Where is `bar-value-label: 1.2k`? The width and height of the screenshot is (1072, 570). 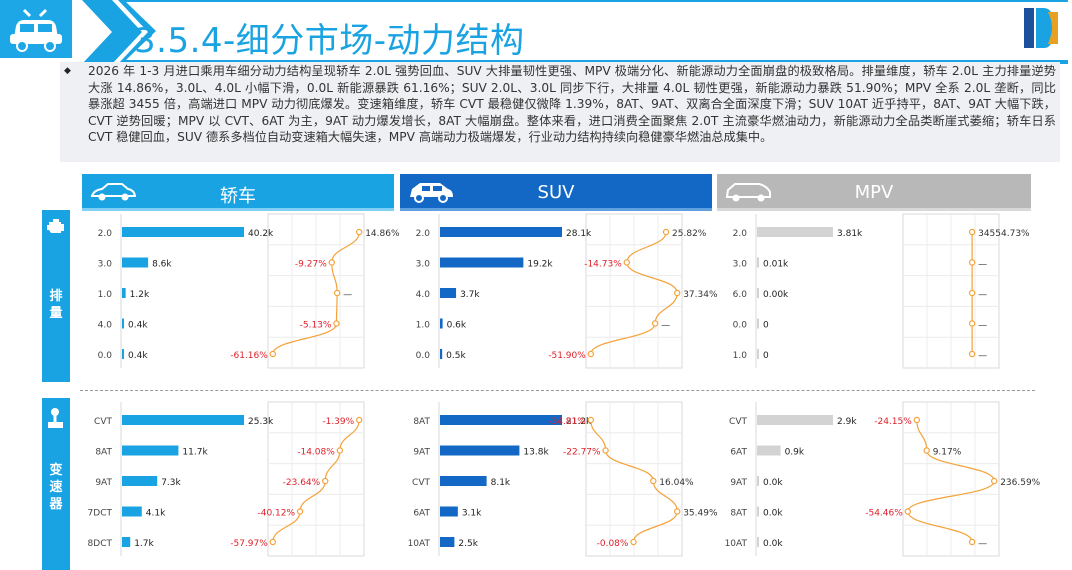
bar-value-label: 1.2k is located at coordinates (140, 295).